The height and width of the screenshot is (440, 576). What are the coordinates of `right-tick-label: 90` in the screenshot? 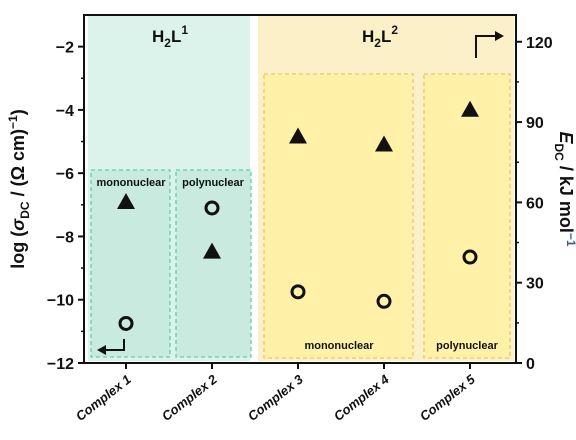 It's located at (535, 123).